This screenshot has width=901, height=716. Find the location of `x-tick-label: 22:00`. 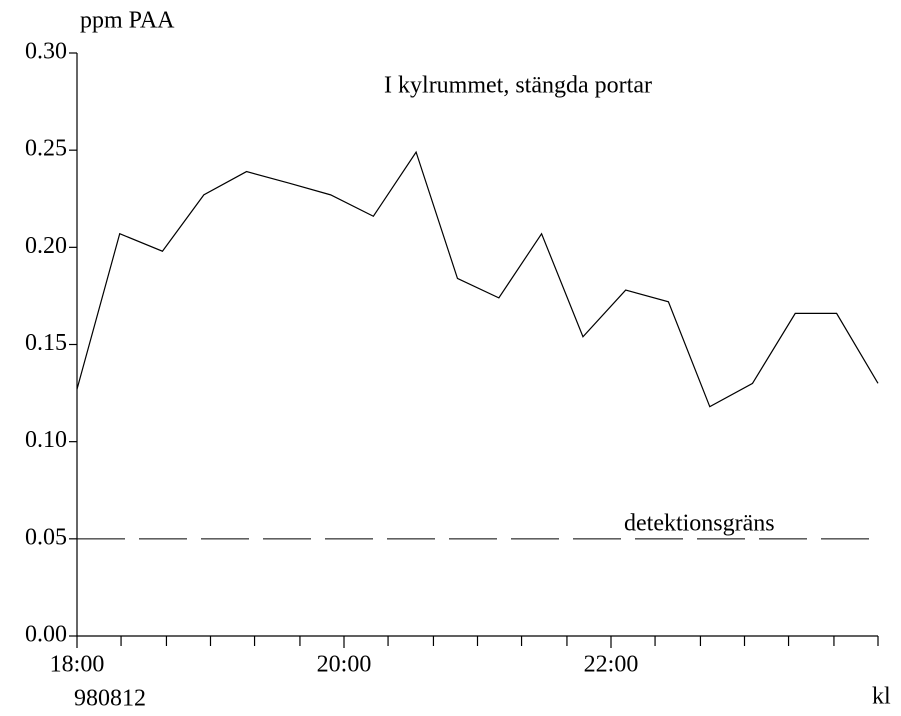

x-tick-label: 22:00 is located at coordinates (611, 665).